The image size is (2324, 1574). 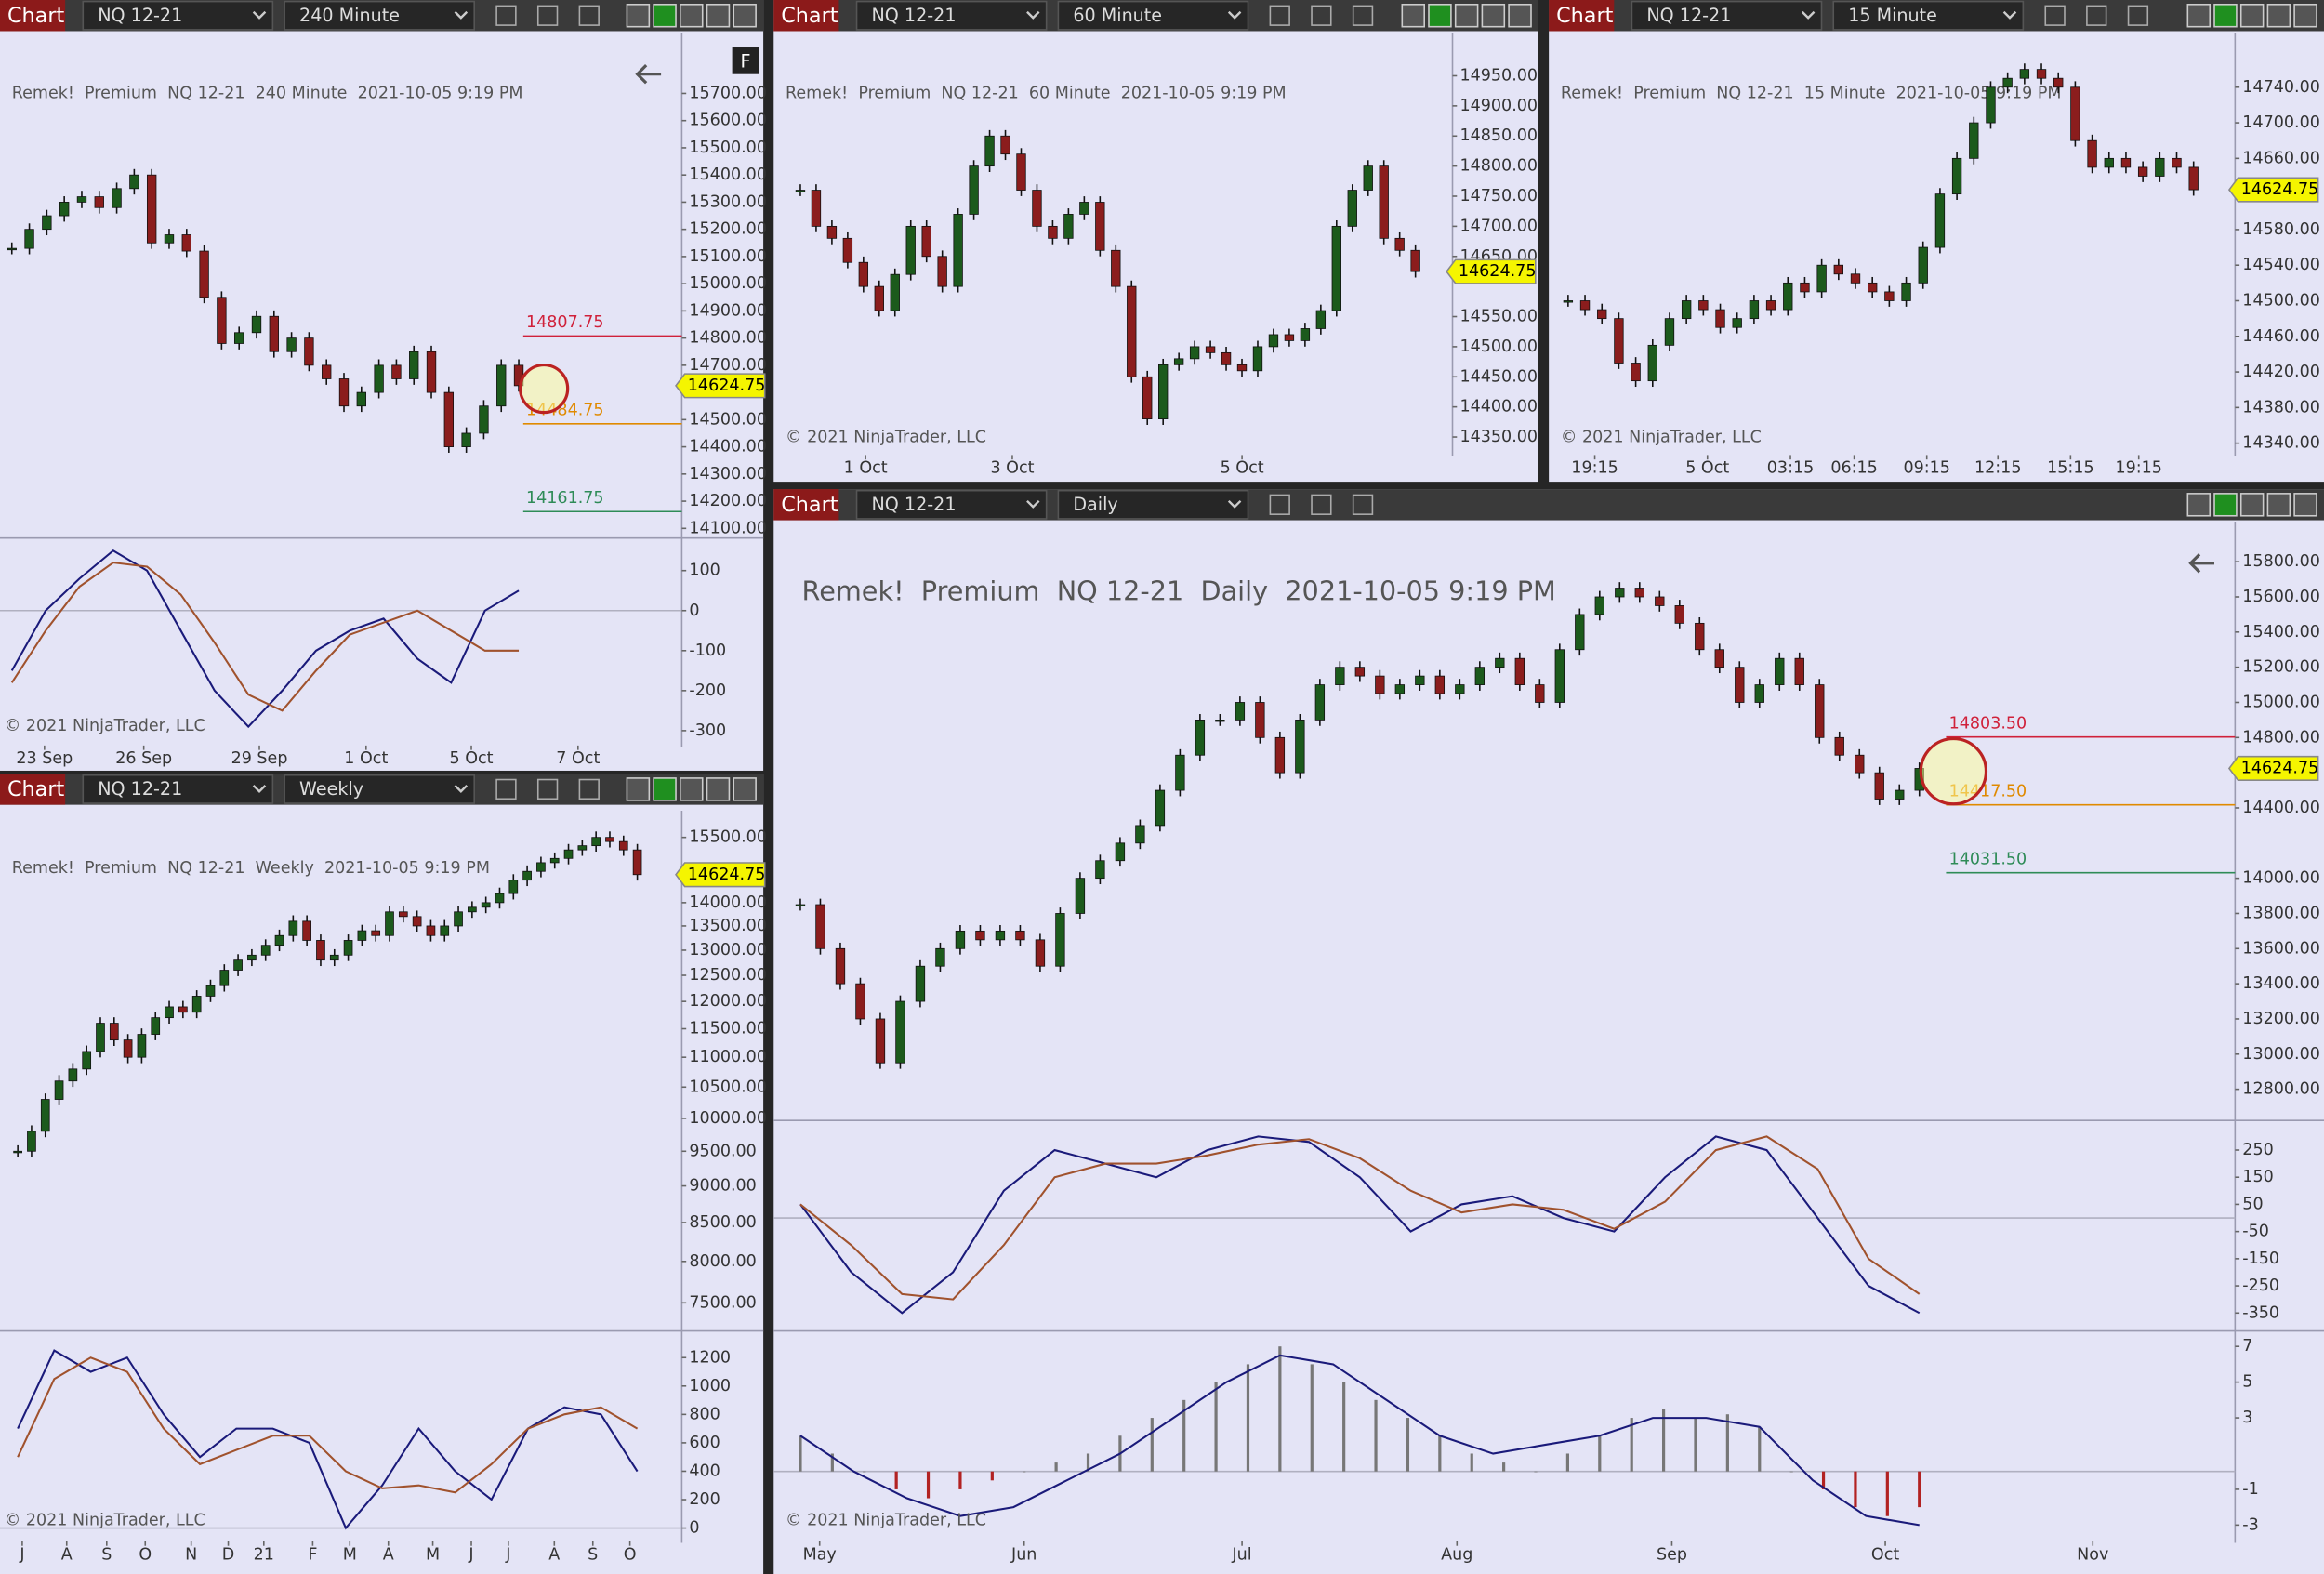 I want to click on y-tick-label: -100, so click(x=707, y=651).